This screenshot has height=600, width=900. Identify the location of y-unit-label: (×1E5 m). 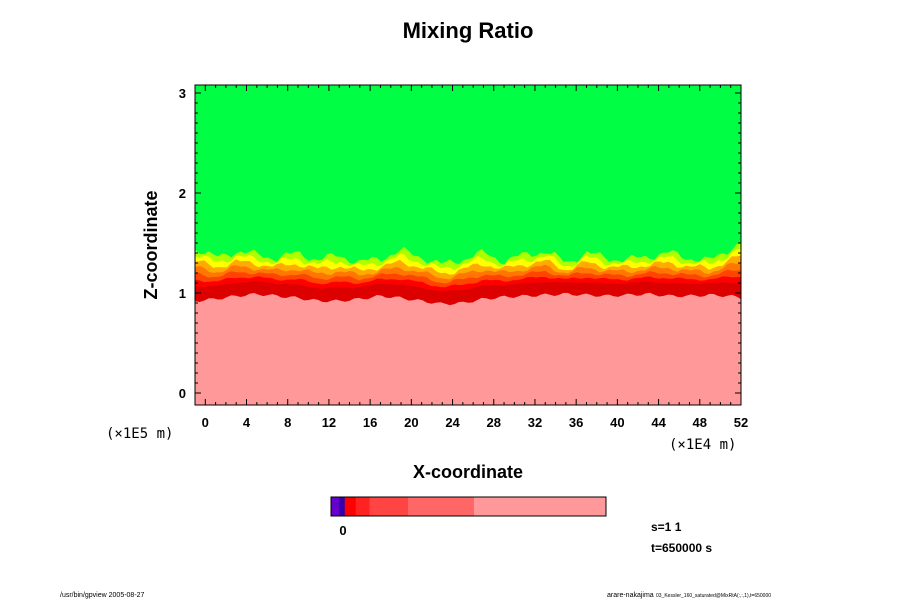
(139, 434).